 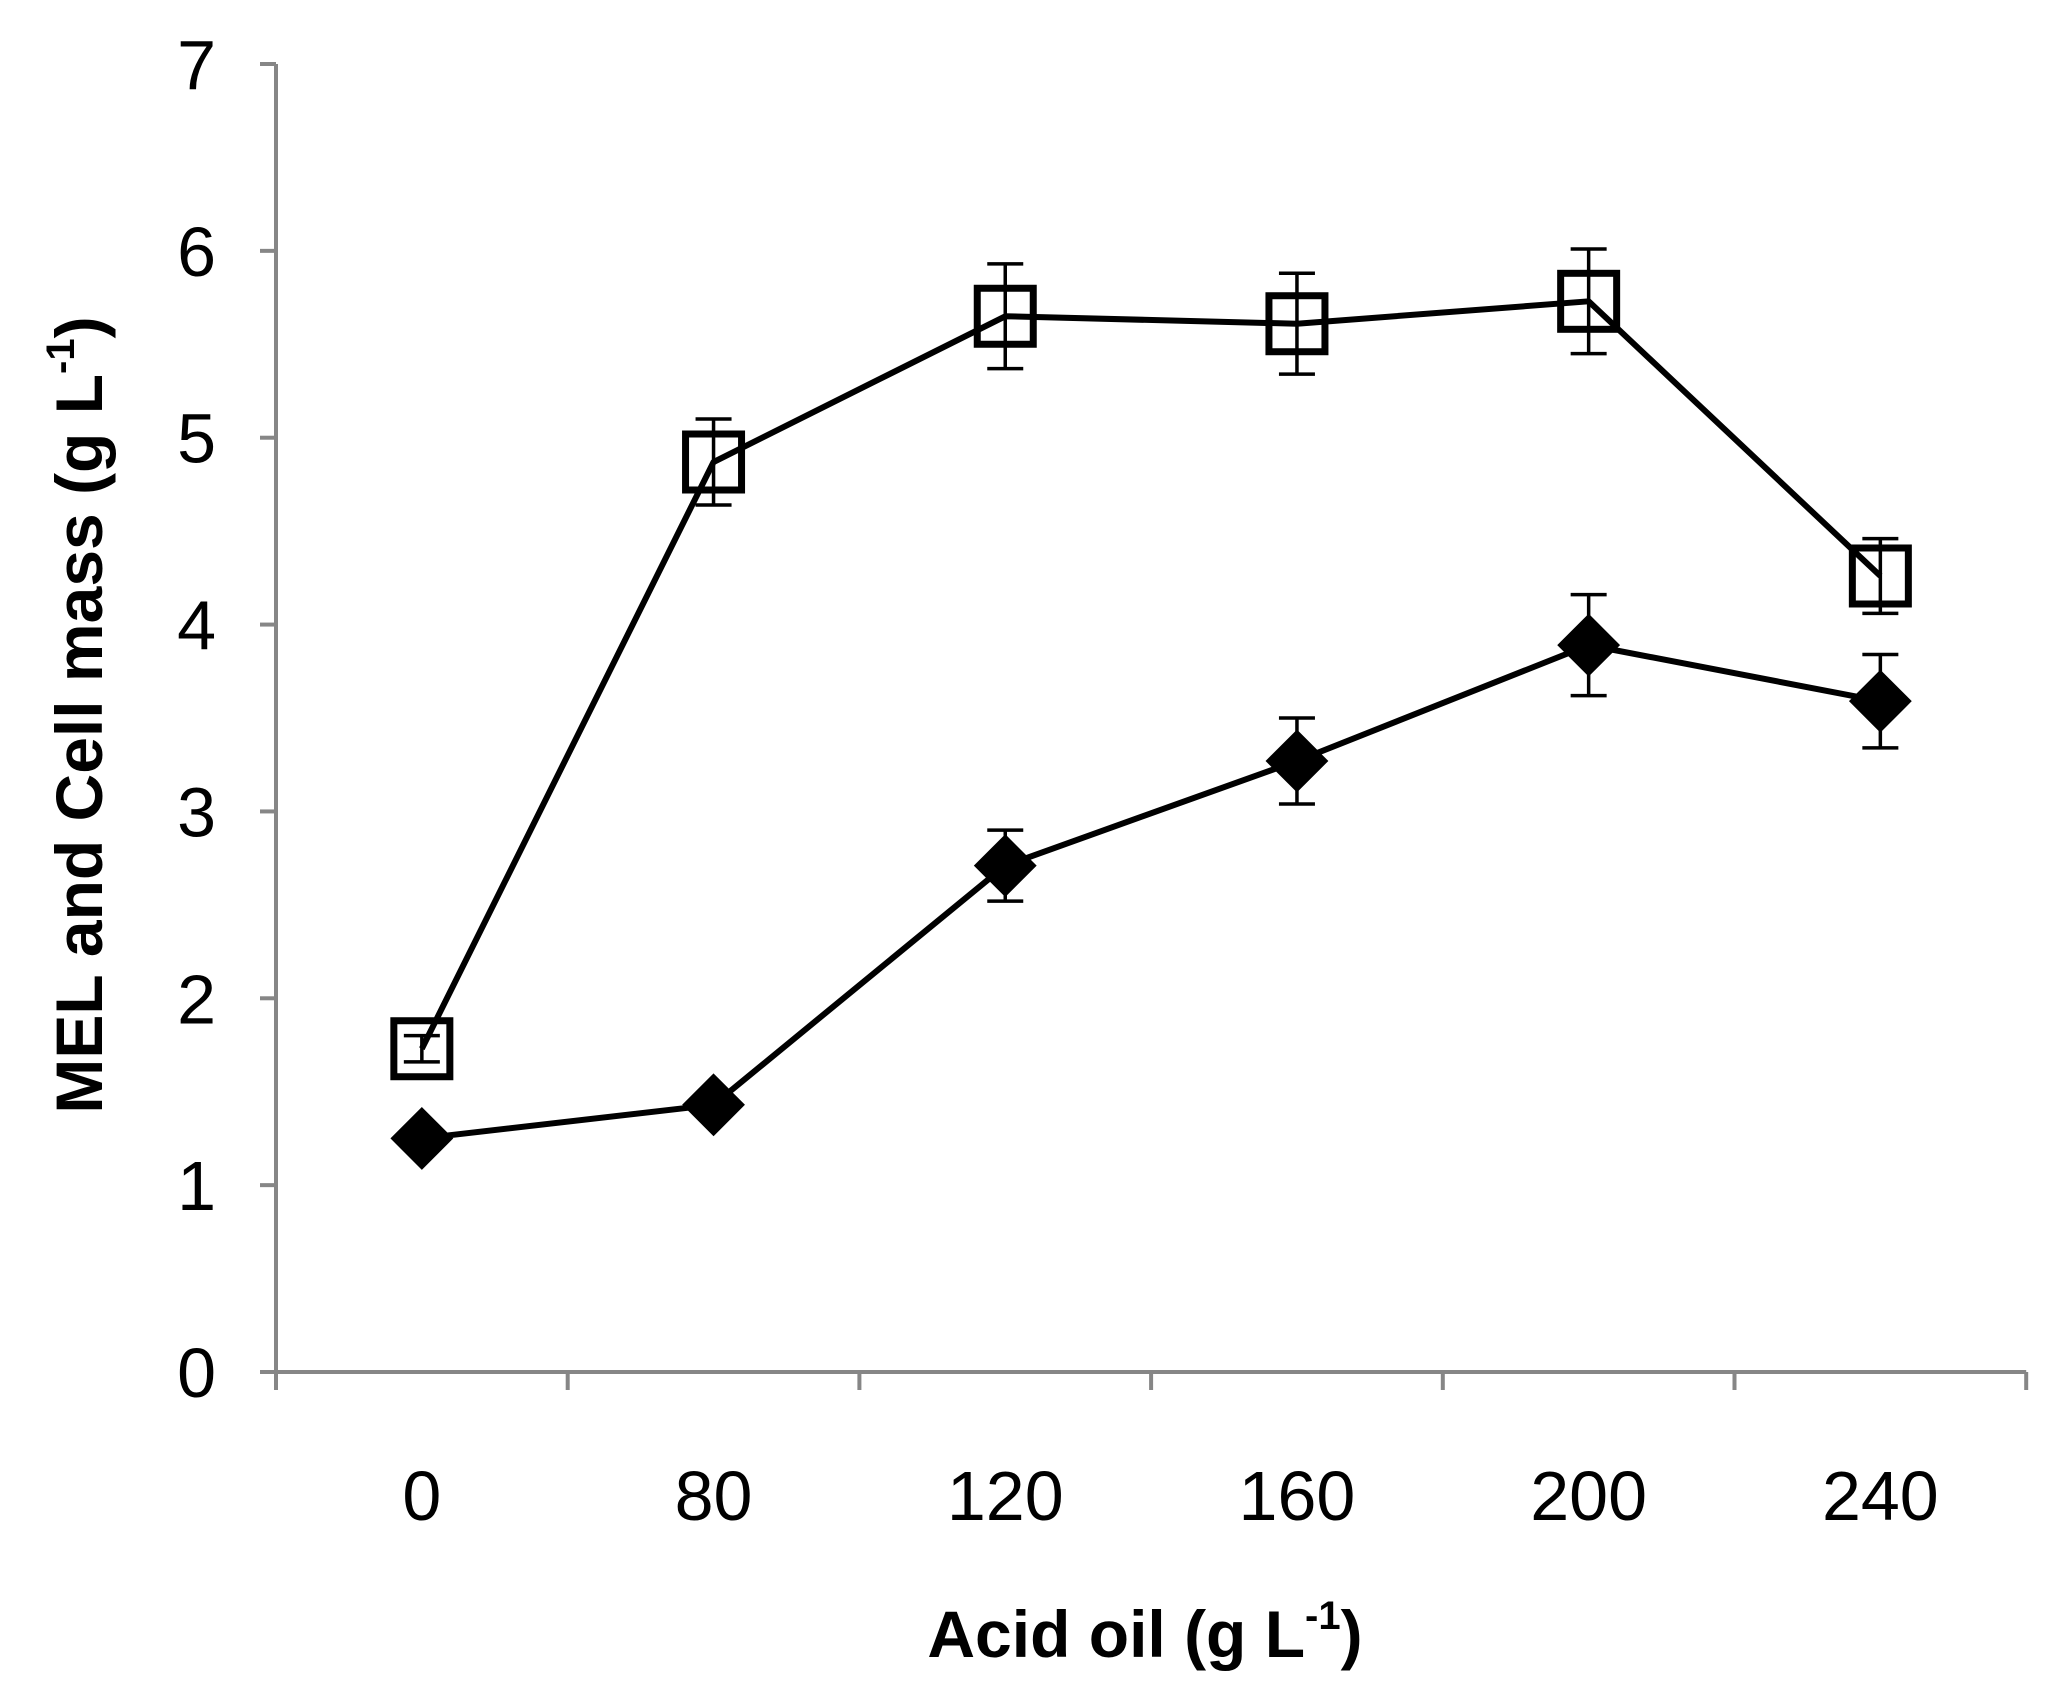 What do you see at coordinates (1880, 1496) in the screenshot?
I see `x-tick-label: 240` at bounding box center [1880, 1496].